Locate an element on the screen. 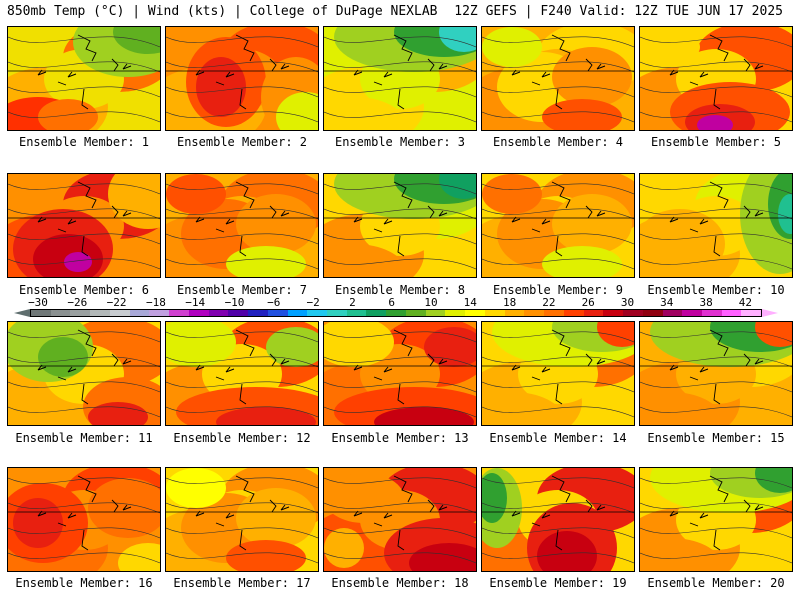 The image size is (800, 600). colorbar-tick-label: −6 is located at coordinates (274, 302).